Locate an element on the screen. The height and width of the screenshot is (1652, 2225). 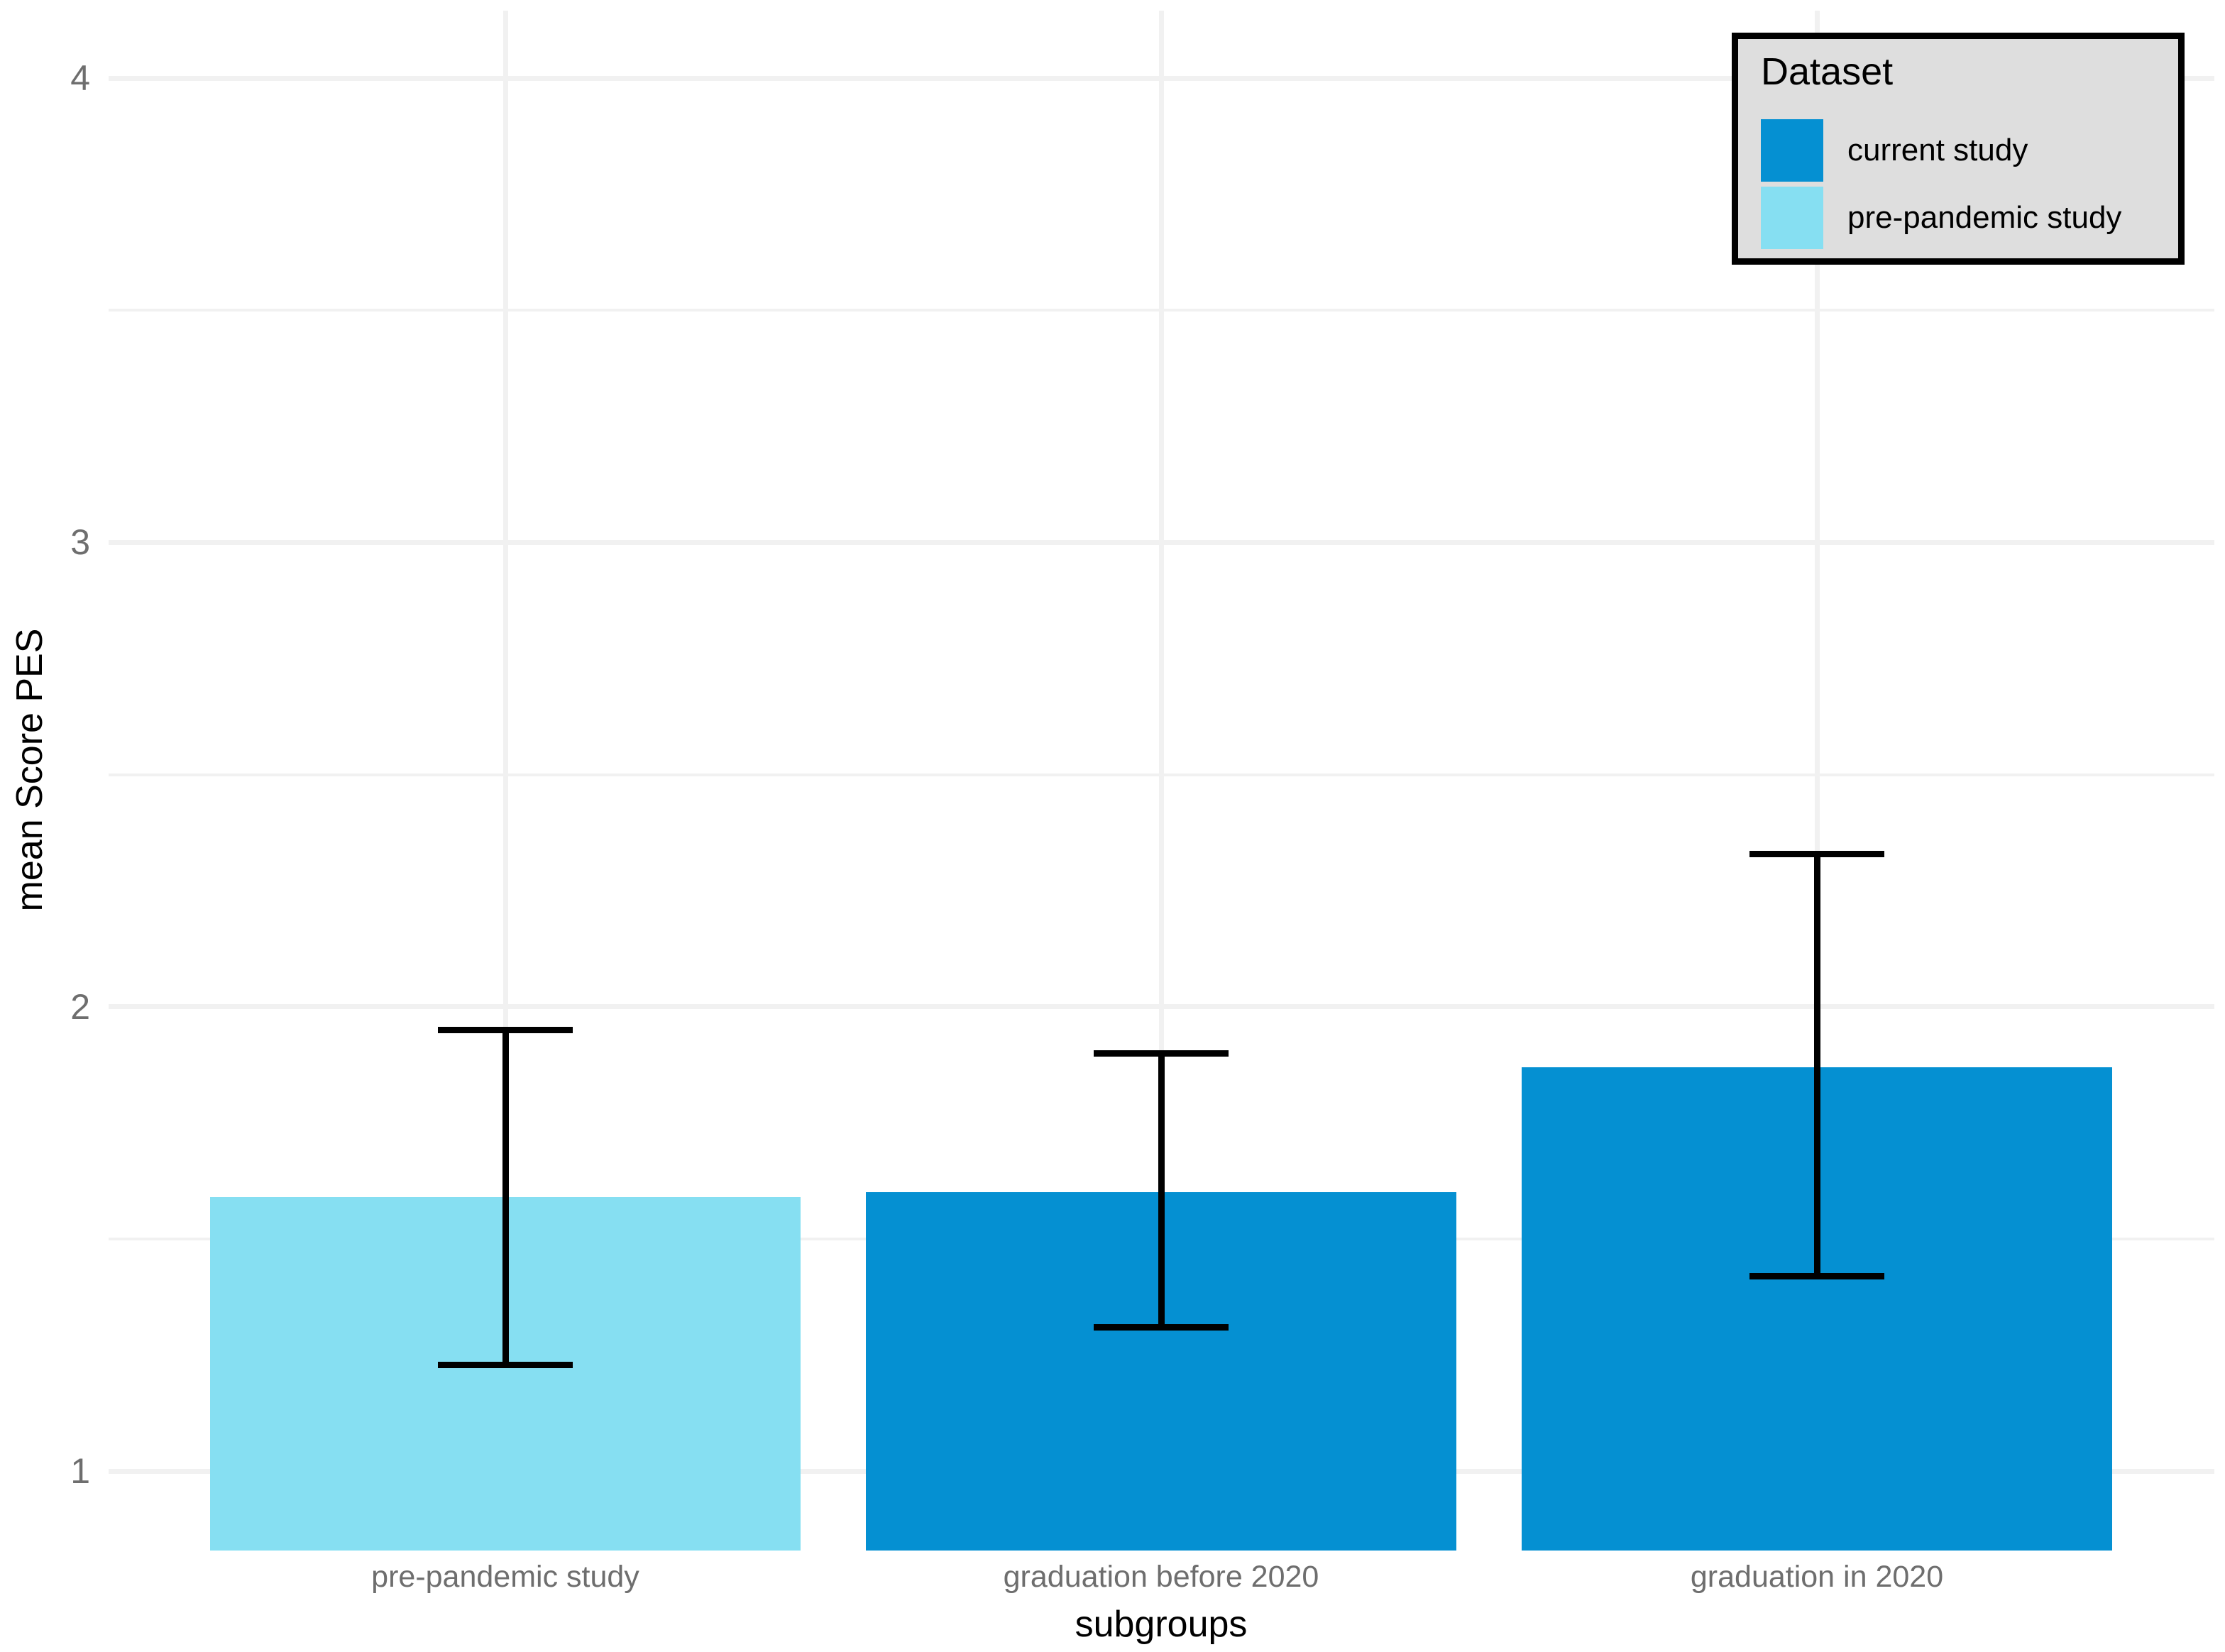
legend-entry: pre-pandemic study is located at coordinates (1941, 218).